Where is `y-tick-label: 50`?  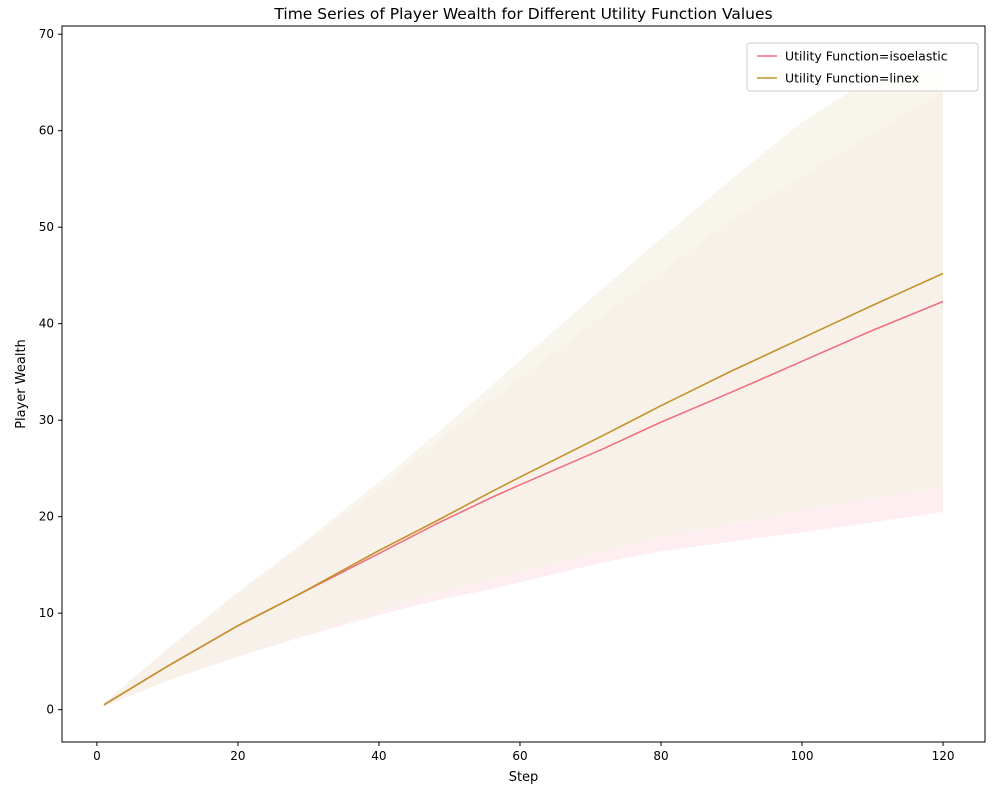 y-tick-label: 50 is located at coordinates (46, 227).